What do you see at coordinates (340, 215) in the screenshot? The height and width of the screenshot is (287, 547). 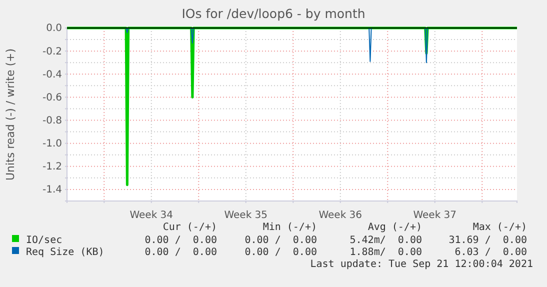 I see `x-tick-label: Week 36` at bounding box center [340, 215].